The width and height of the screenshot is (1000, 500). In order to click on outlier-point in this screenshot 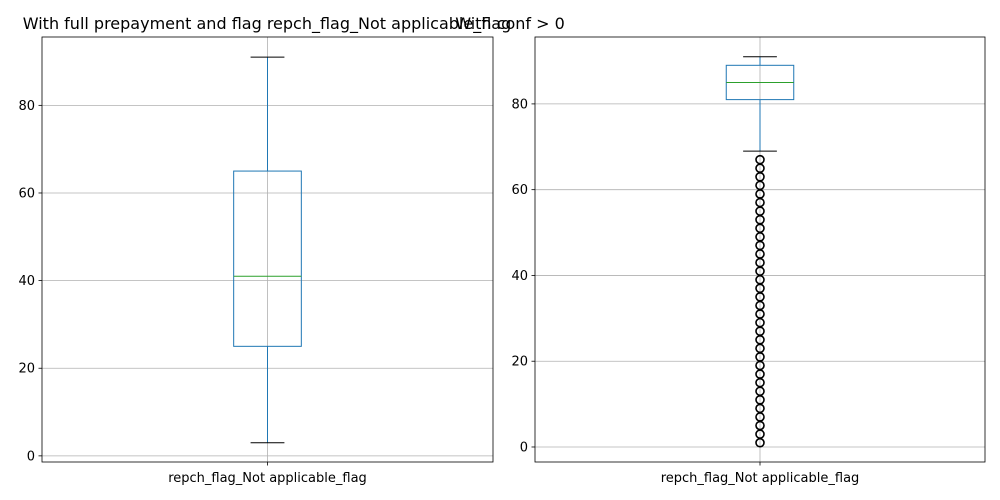, I will do `click(760, 159)`.